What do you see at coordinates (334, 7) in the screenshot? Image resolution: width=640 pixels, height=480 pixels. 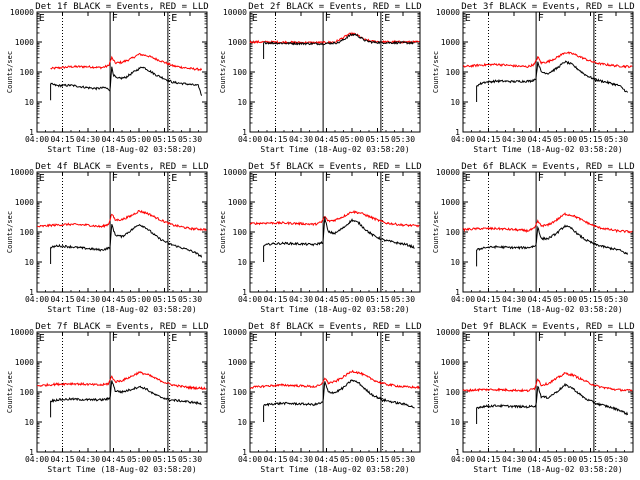 I see `panel-title: Det 2f BLACK = Events, RED = LLD` at bounding box center [334, 7].